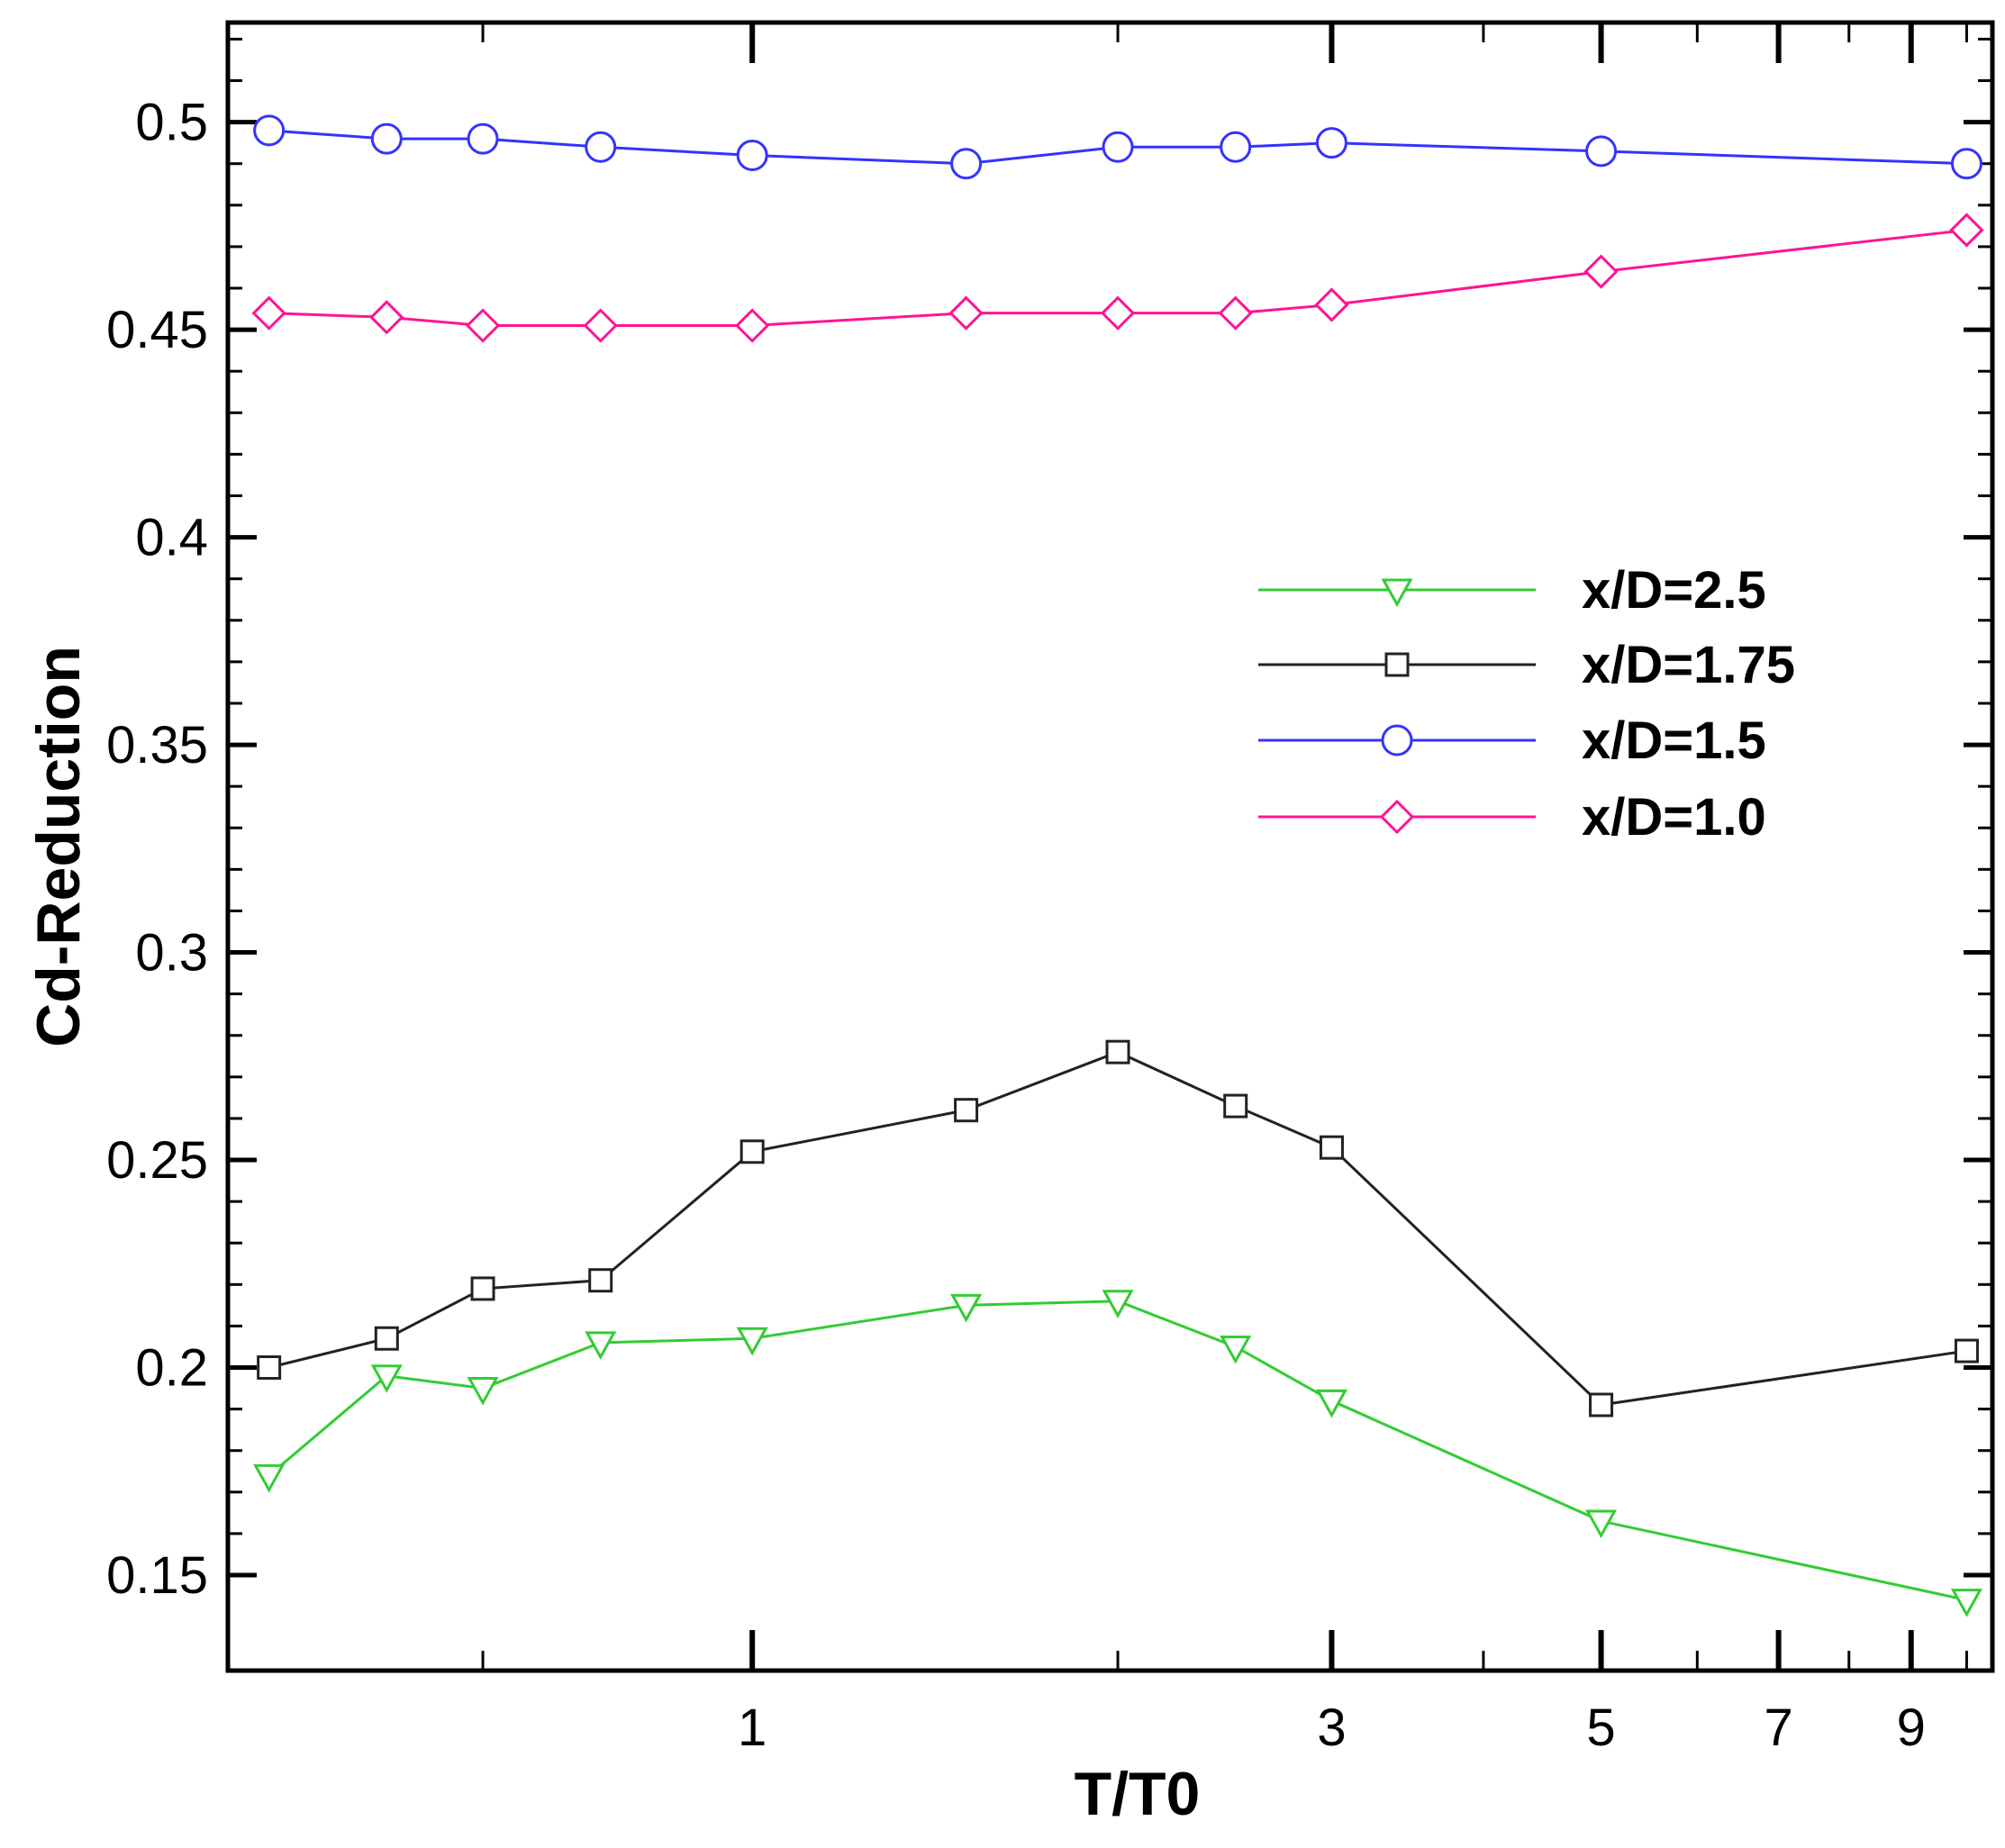 This screenshot has height=1848, width=2005. I want to click on legend-label: x/D=1.75, so click(1688, 665).